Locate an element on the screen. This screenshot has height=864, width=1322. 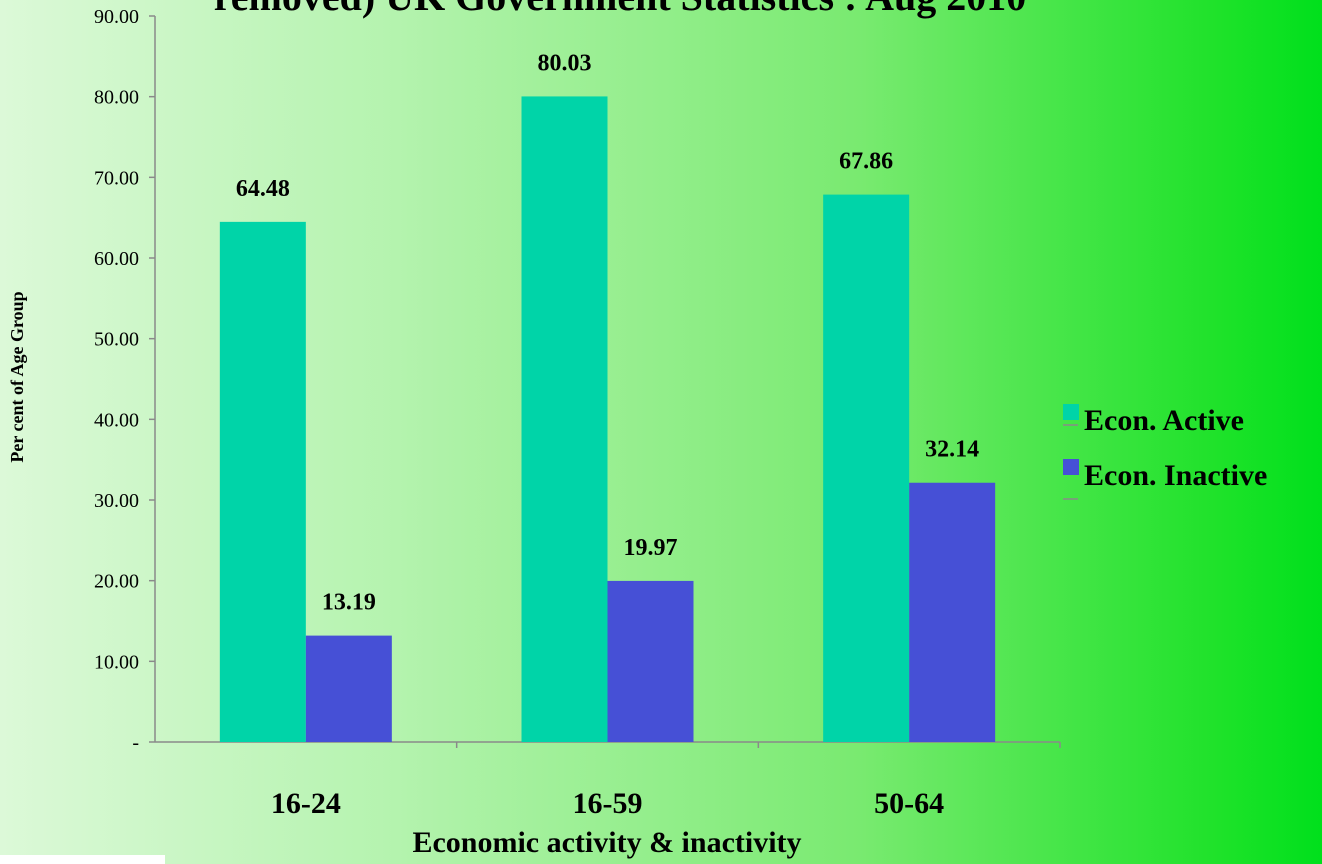
y-axis-label: Per cent of Age Group is located at coordinates (17, 376).